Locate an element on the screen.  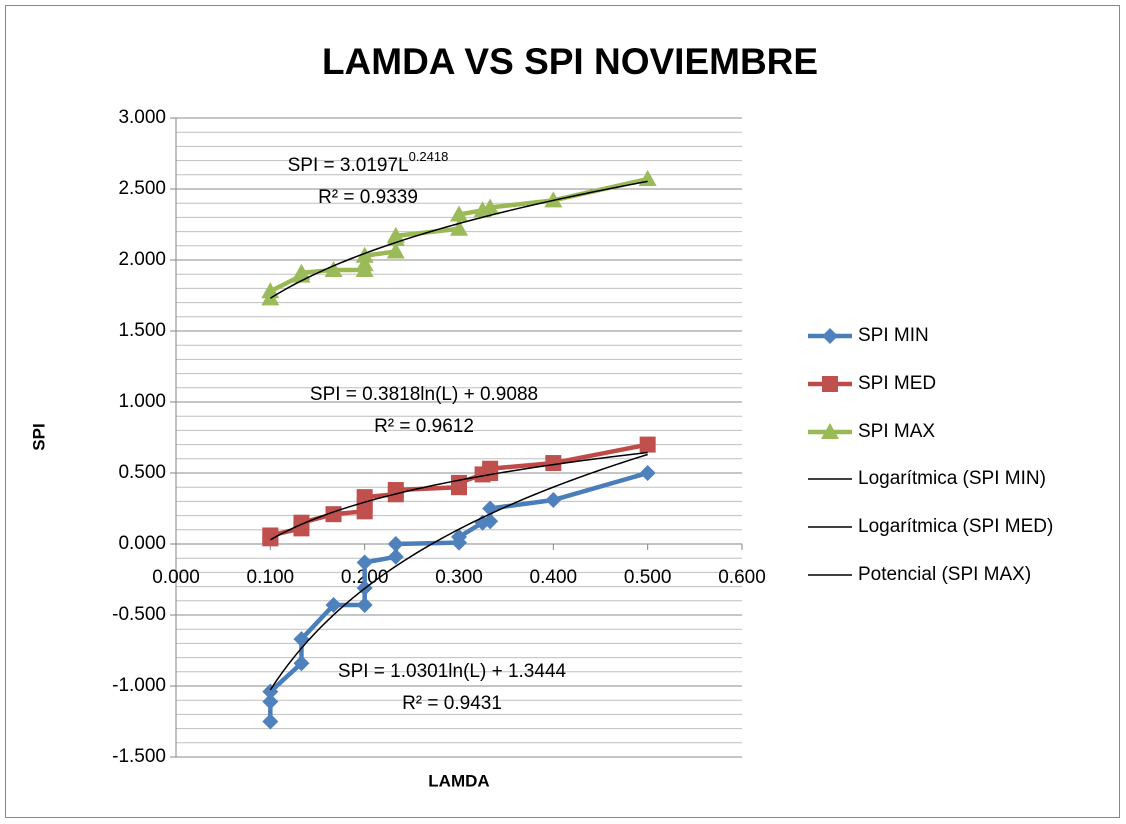
x-tick-label: 0.600 is located at coordinates (742, 577).